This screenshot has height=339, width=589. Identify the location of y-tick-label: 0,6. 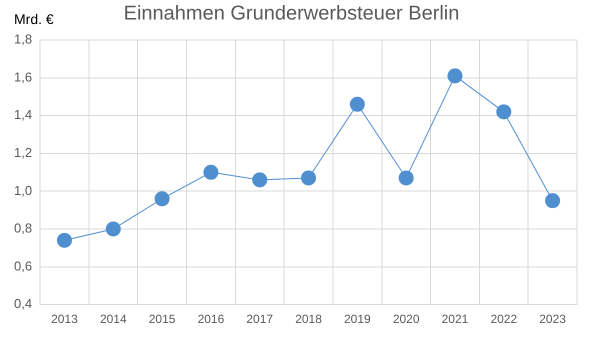
(23, 266).